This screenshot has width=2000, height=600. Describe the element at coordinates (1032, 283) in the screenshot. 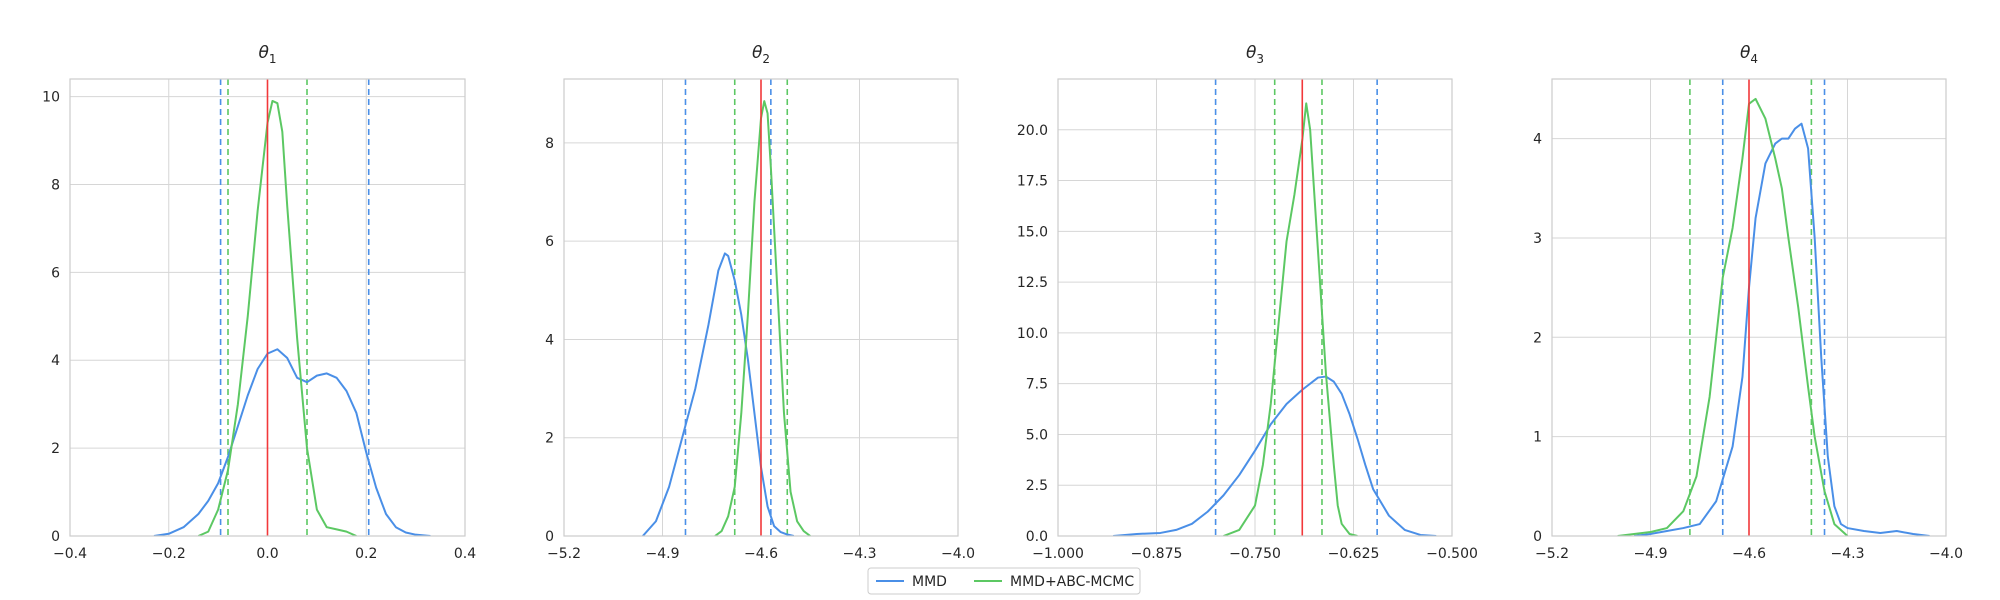

I see `y-tick-label: 12.5` at that location.